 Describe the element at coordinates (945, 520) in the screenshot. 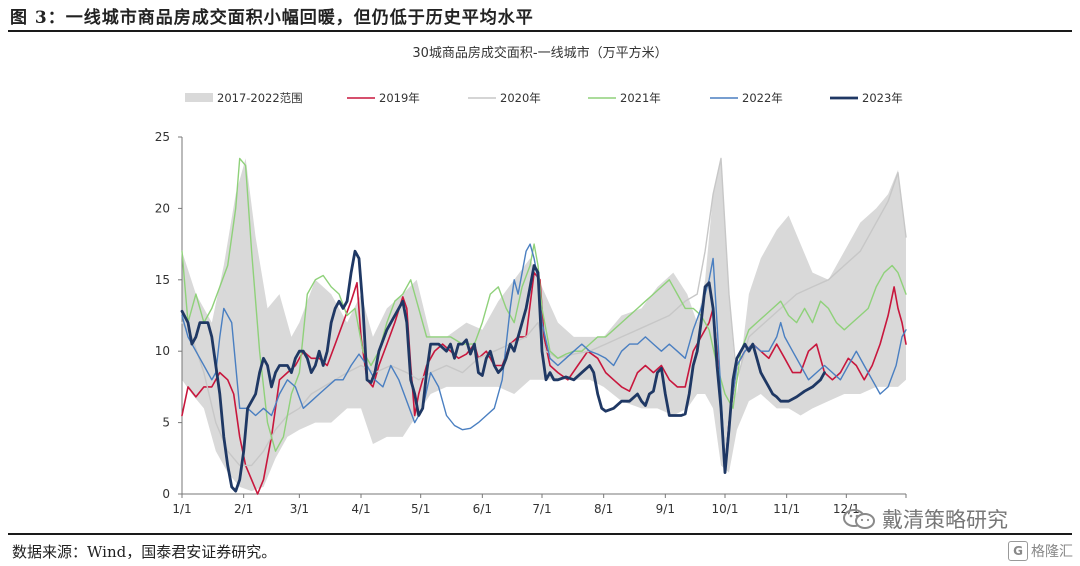

I see `watermark-text: 戴清策略研究` at that location.